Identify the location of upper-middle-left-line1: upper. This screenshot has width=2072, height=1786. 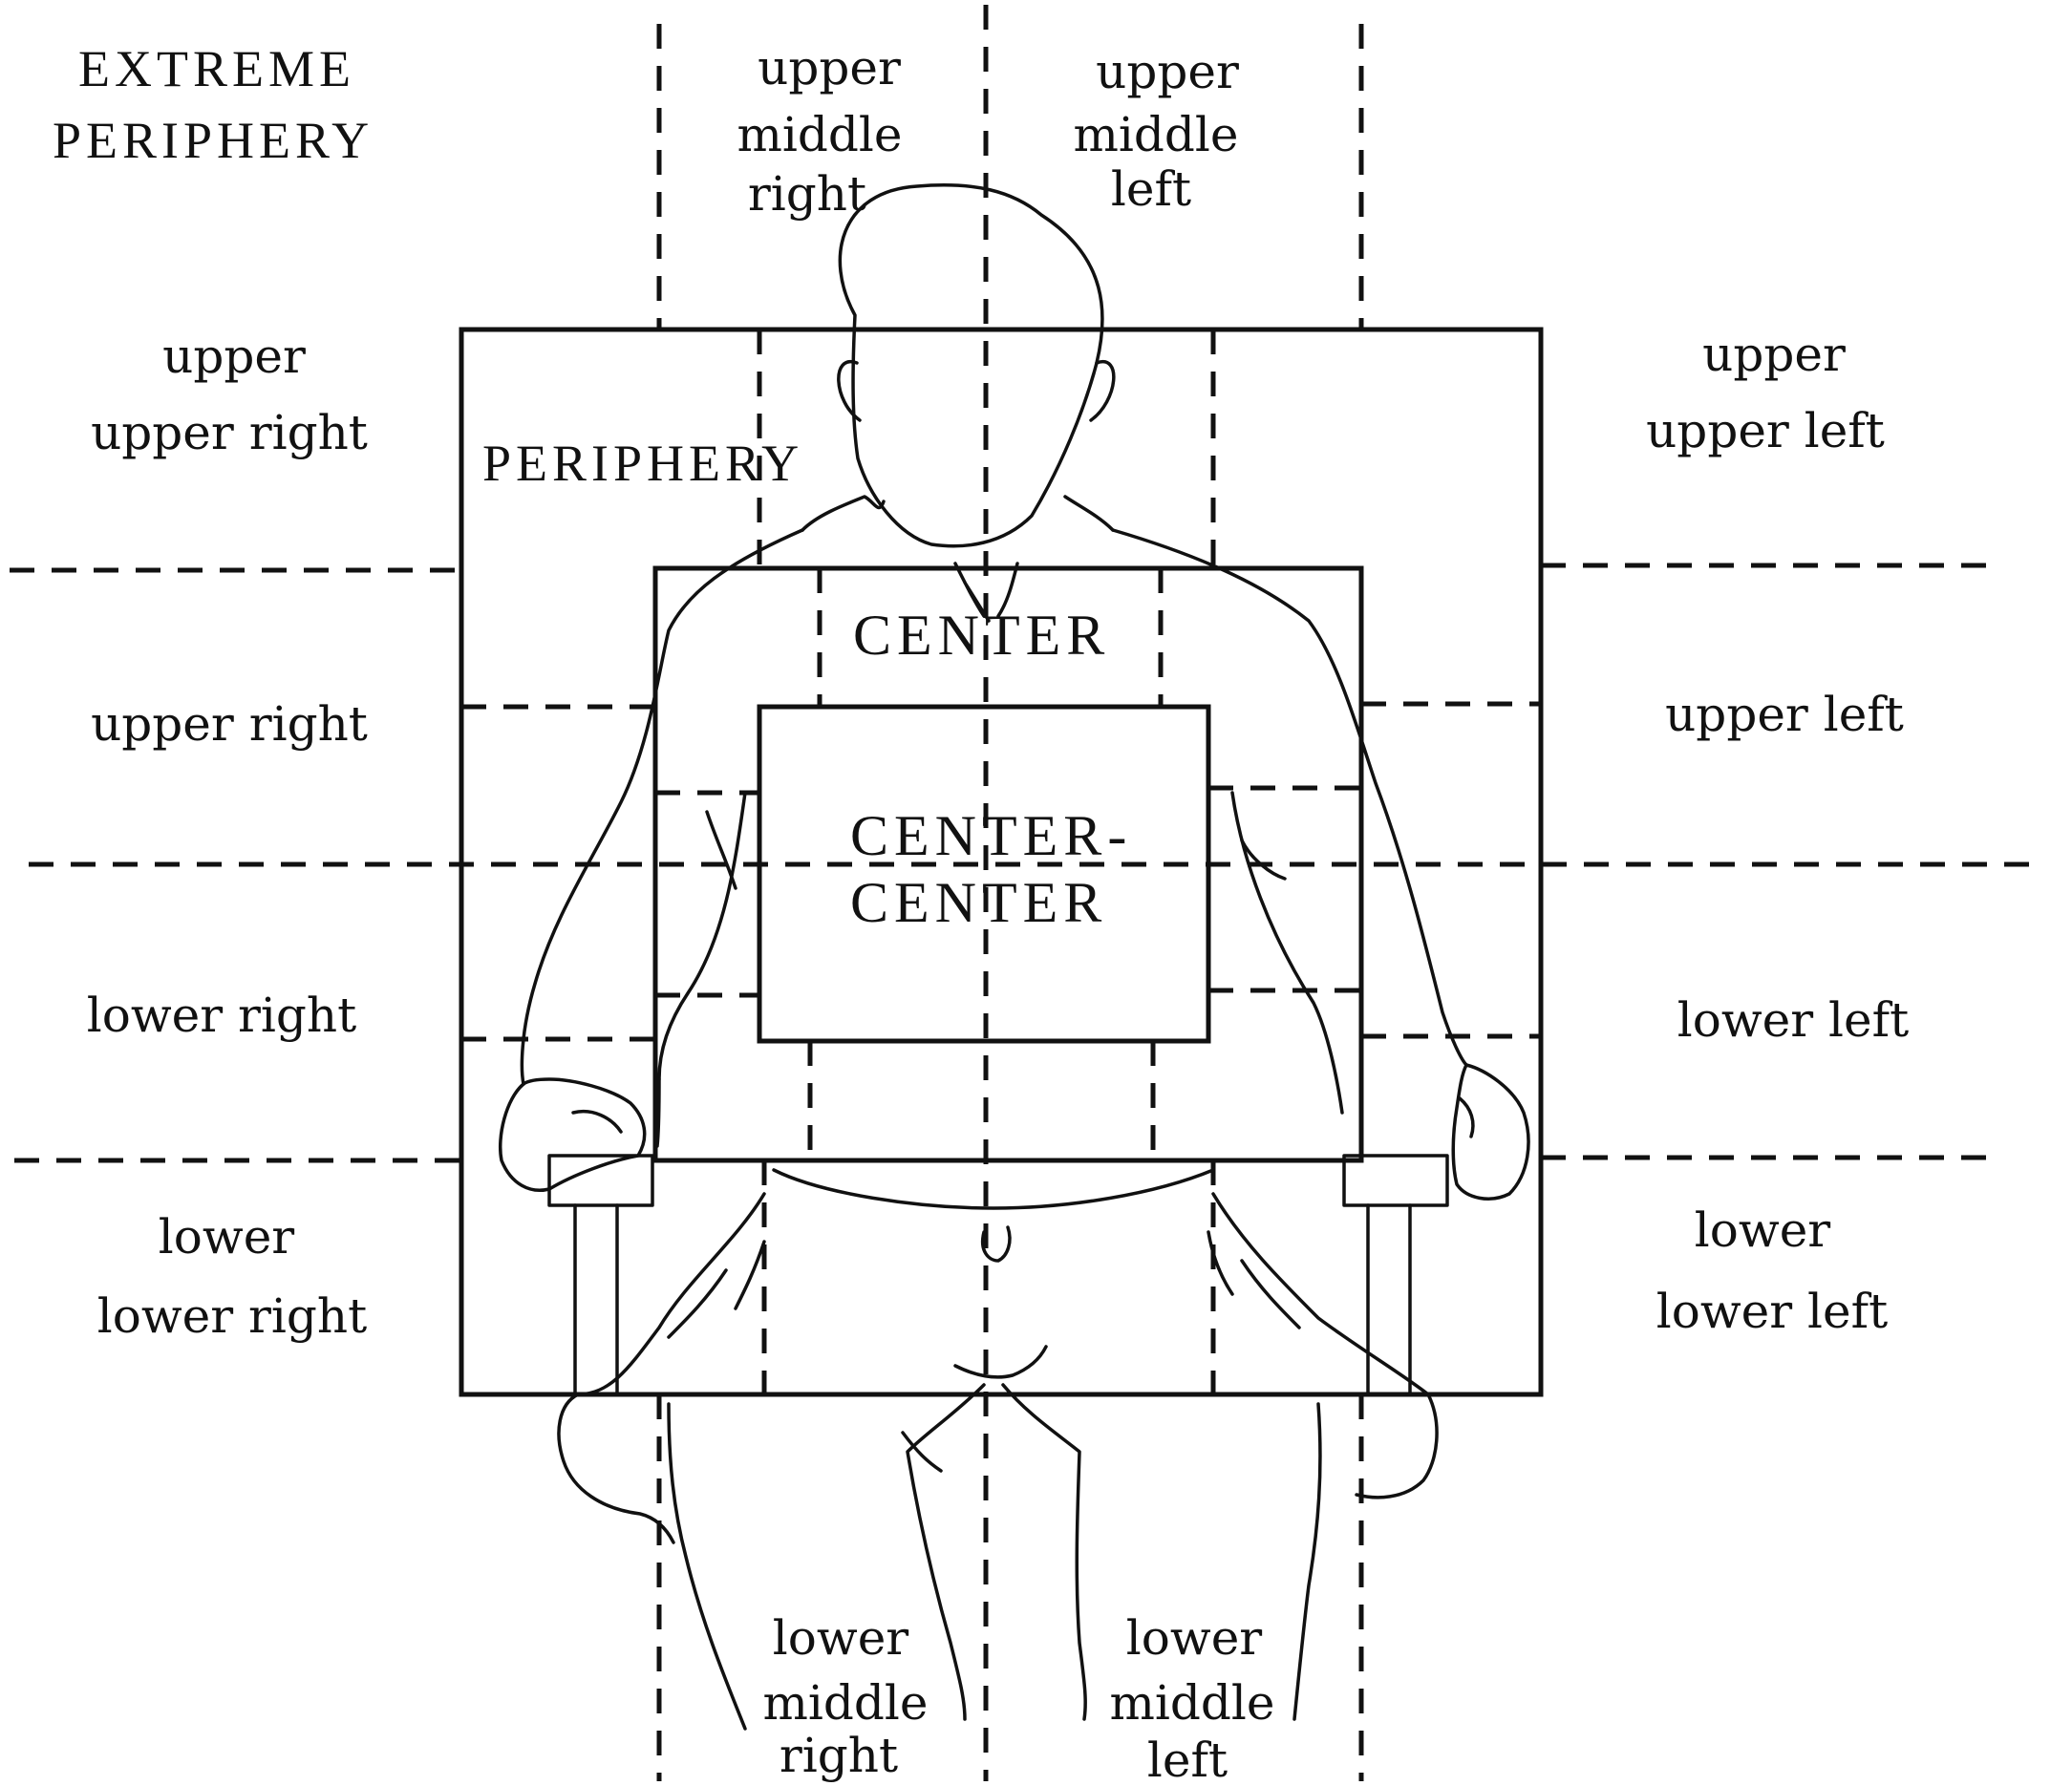
(1167, 71).